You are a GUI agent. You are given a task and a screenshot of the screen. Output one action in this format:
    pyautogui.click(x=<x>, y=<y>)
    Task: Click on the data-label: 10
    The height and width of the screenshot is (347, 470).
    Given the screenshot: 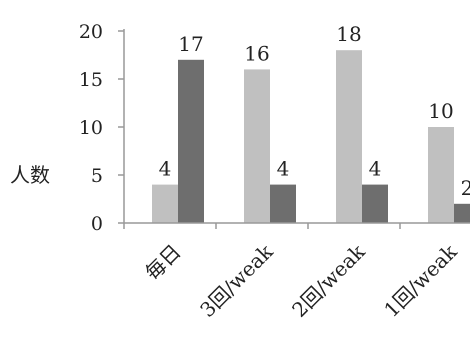 What is the action you would take?
    pyautogui.click(x=440, y=111)
    